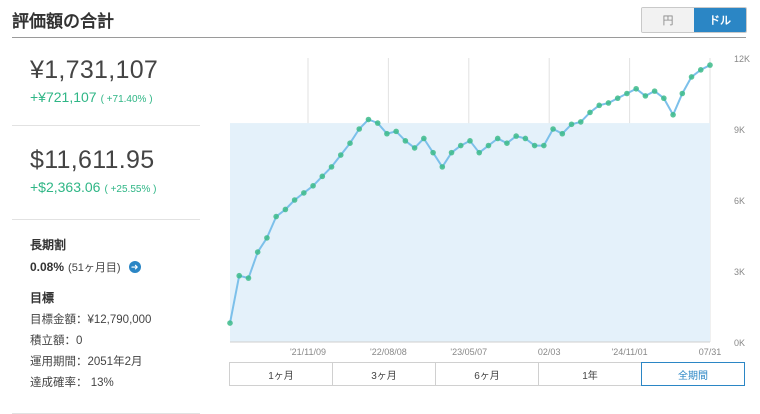 This screenshot has height=414, width=760. I want to click on yen-gain-percent: ( +71.40% ), so click(126, 99).